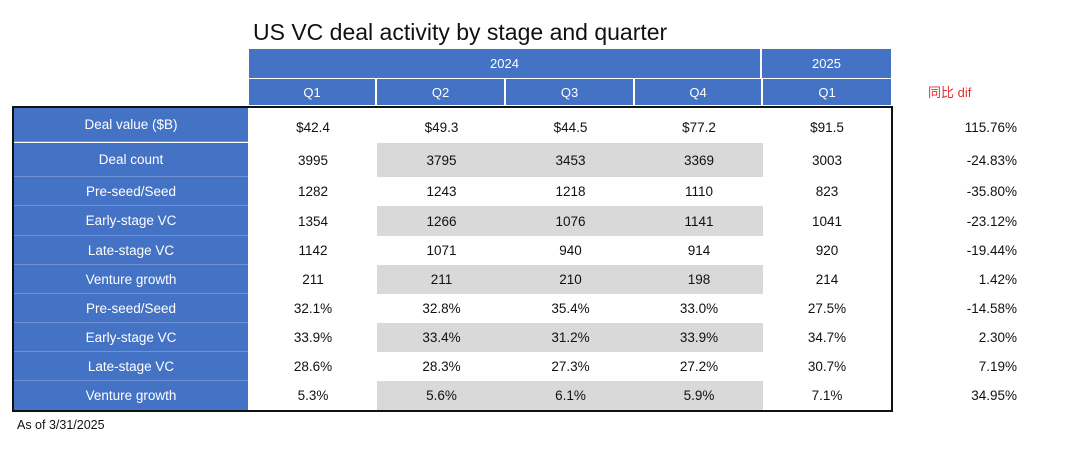 This screenshot has height=462, width=1080. Describe the element at coordinates (570, 279) in the screenshot. I see `row-6-value-2024-q3: 210` at that location.